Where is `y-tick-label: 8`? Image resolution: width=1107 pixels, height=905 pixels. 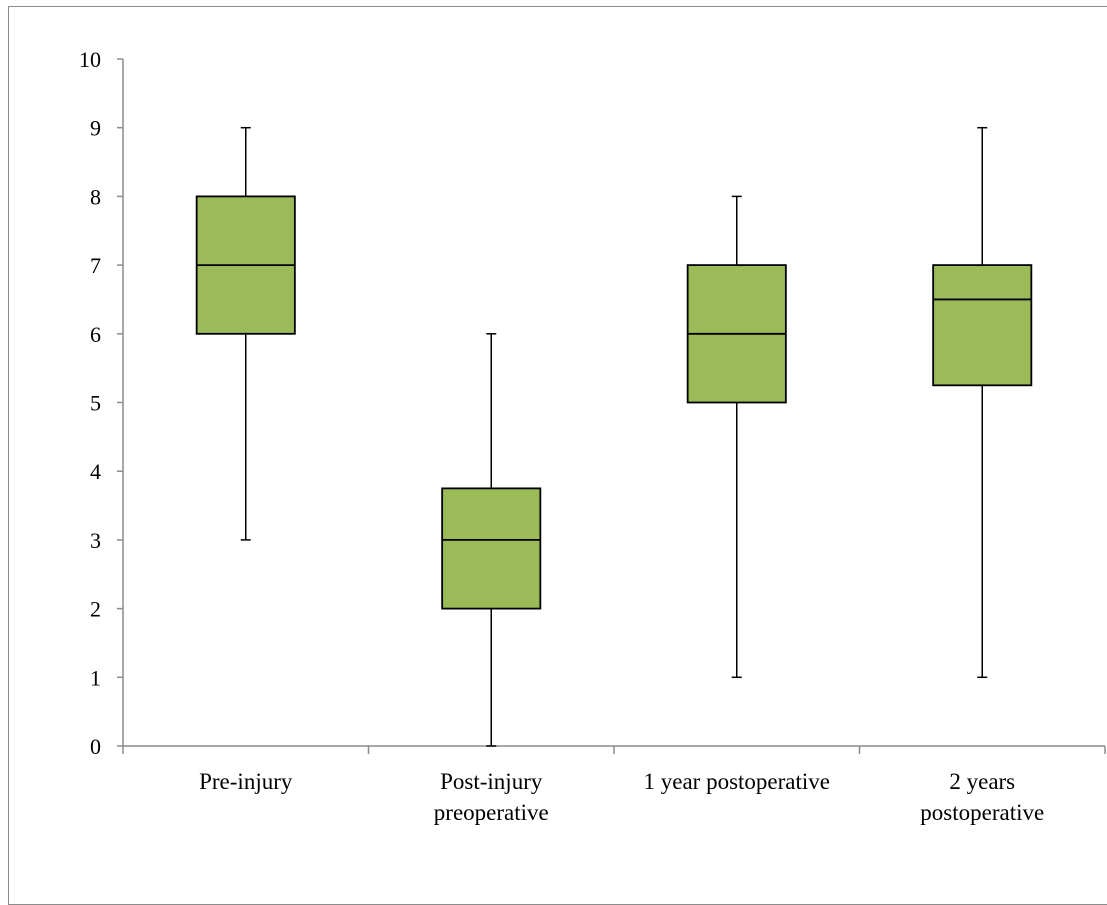
y-tick-label: 8 is located at coordinates (95, 196).